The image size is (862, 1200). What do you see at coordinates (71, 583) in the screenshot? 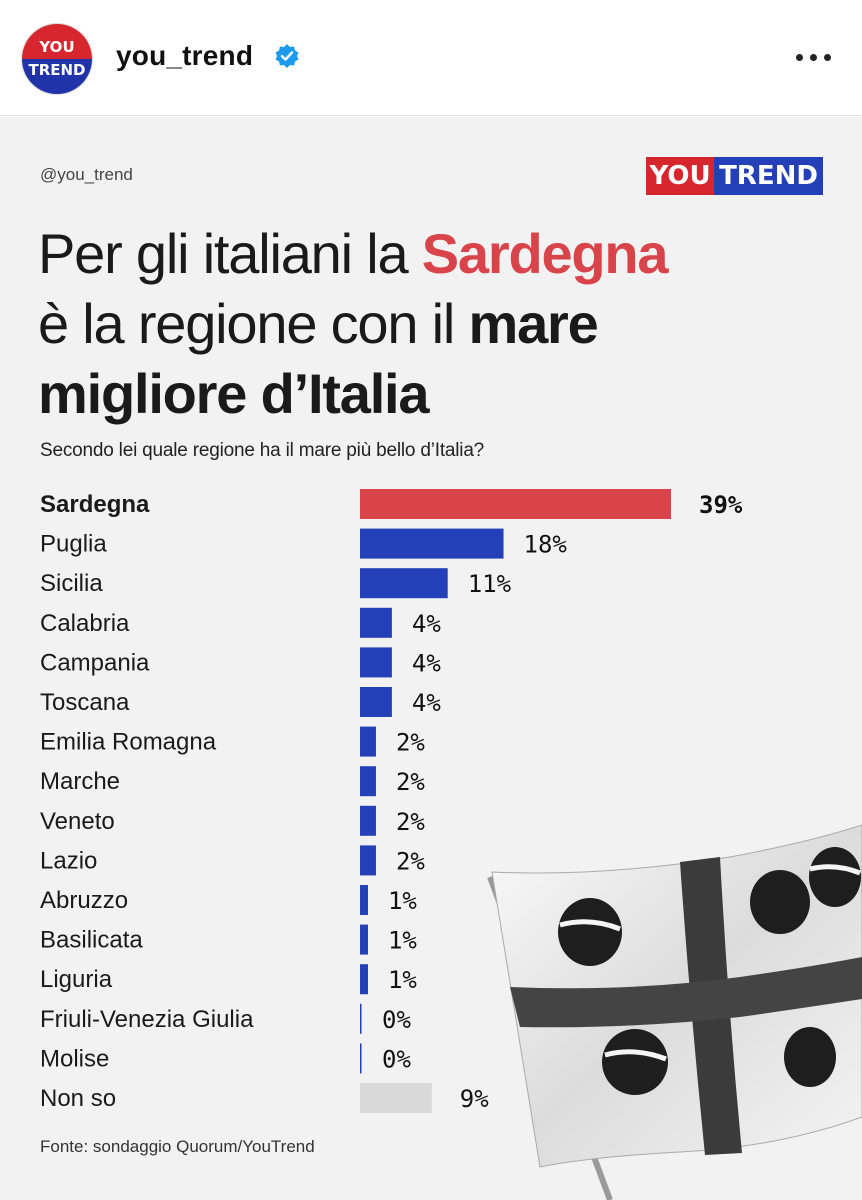
I see `category-label: Sicilia` at bounding box center [71, 583].